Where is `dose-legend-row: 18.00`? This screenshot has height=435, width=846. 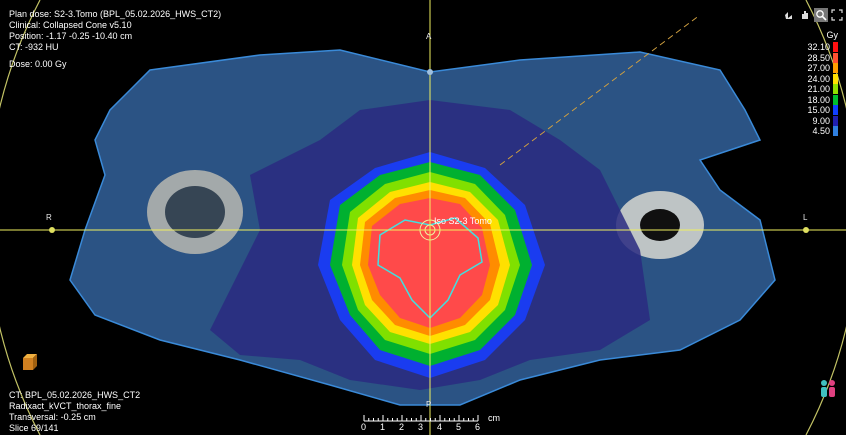 dose-legend-row: 18.00 is located at coordinates (822, 99).